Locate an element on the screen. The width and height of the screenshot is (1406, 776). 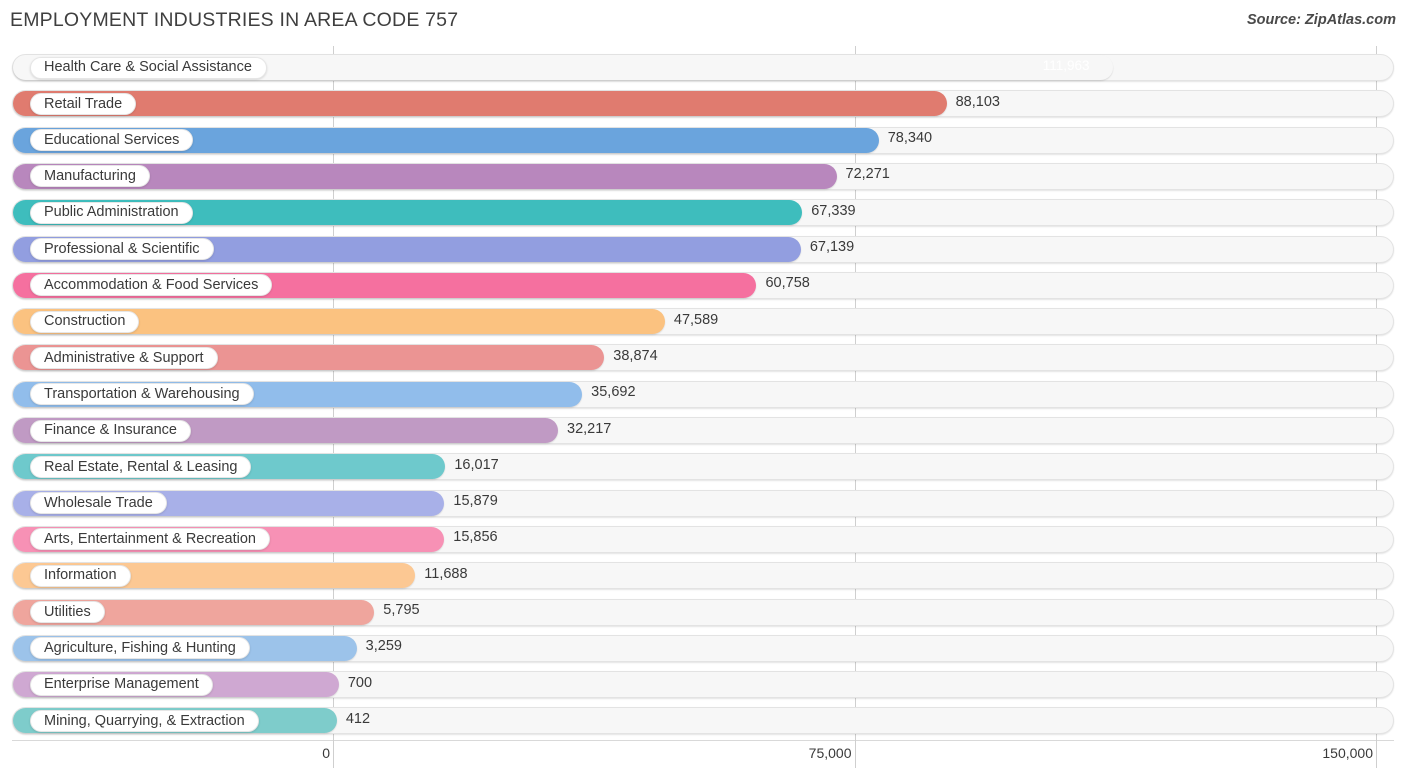
bar-value-label: 60,758 is located at coordinates (787, 283).